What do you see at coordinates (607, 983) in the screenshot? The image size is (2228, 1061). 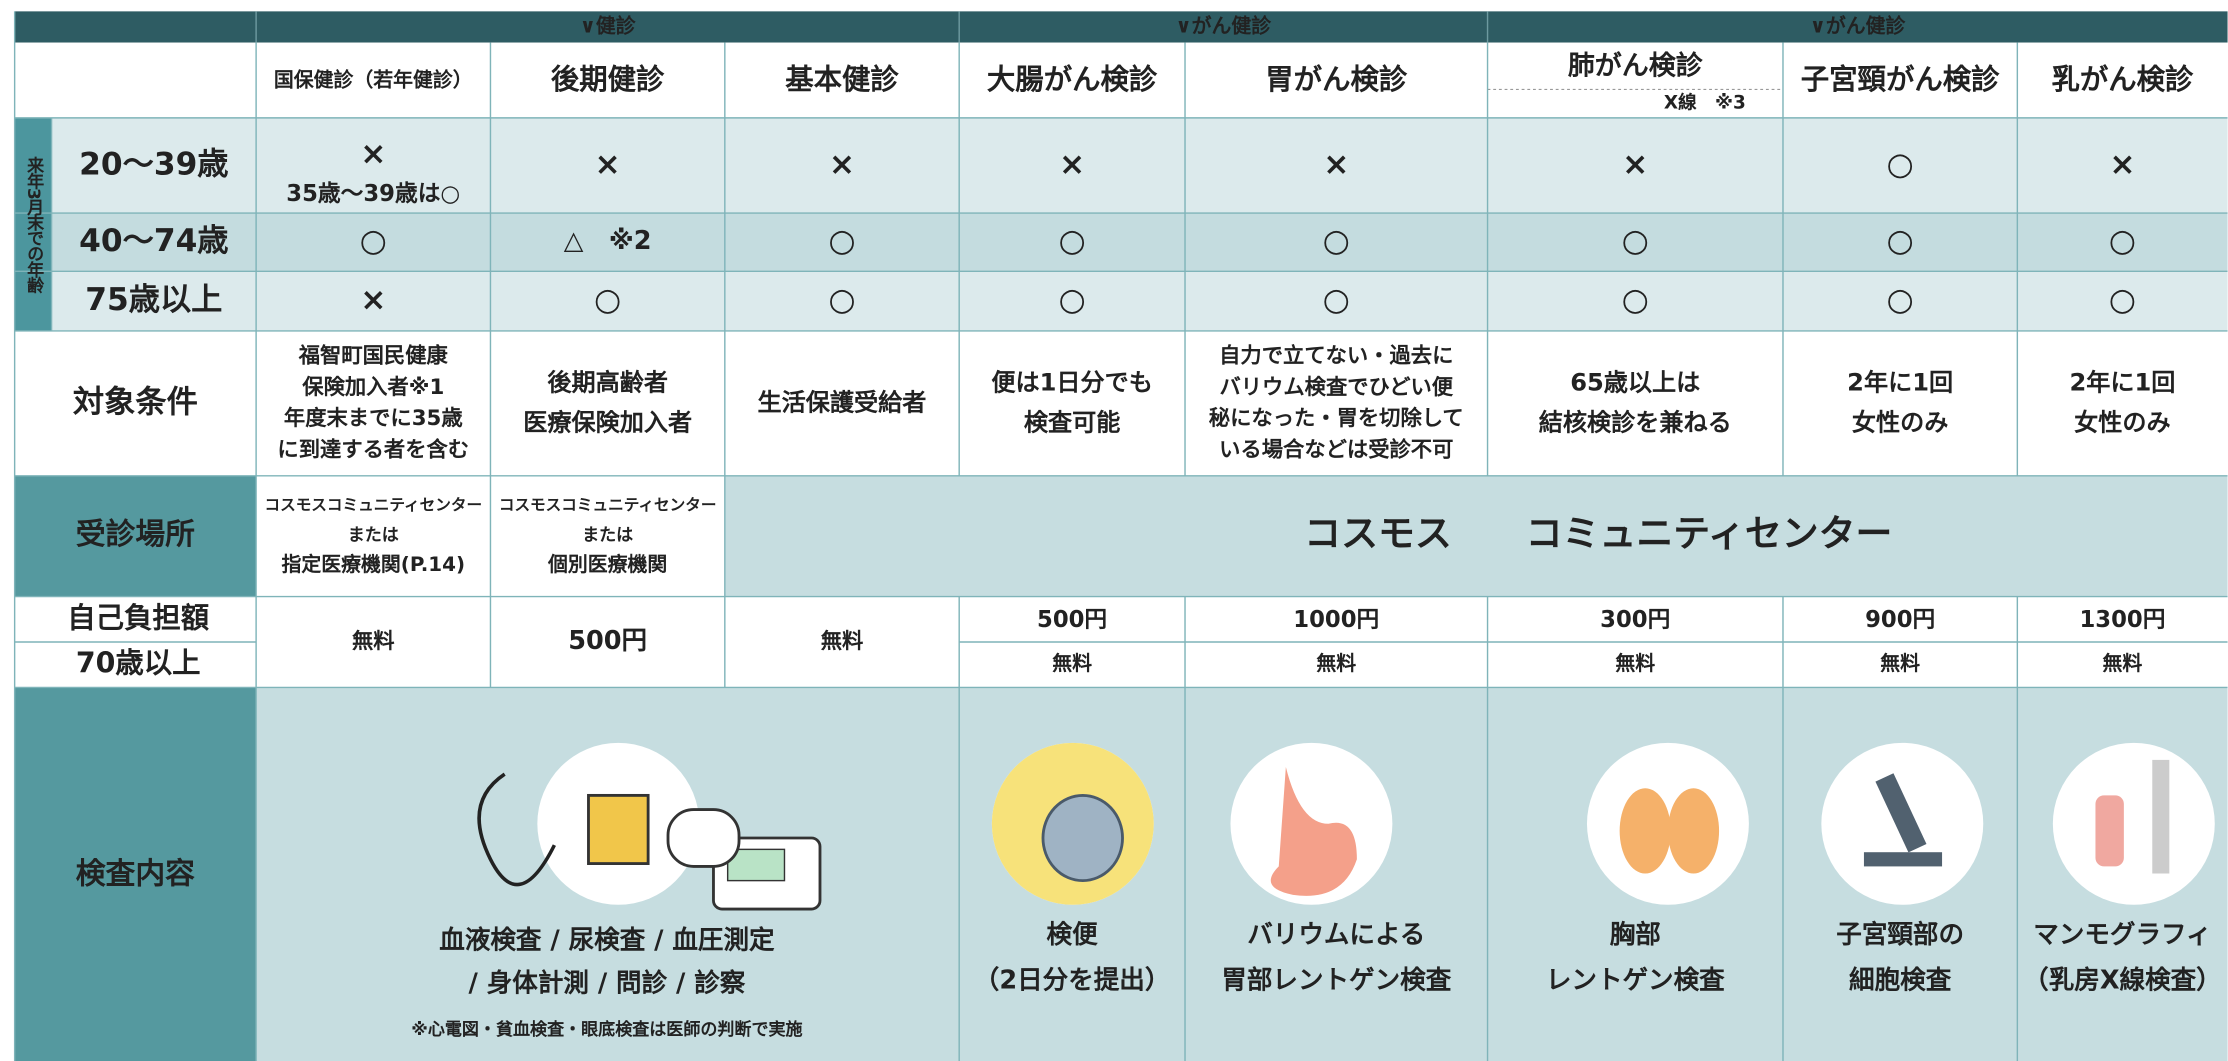 I see `label: / 身体計測 / 問診 / 診察` at bounding box center [607, 983].